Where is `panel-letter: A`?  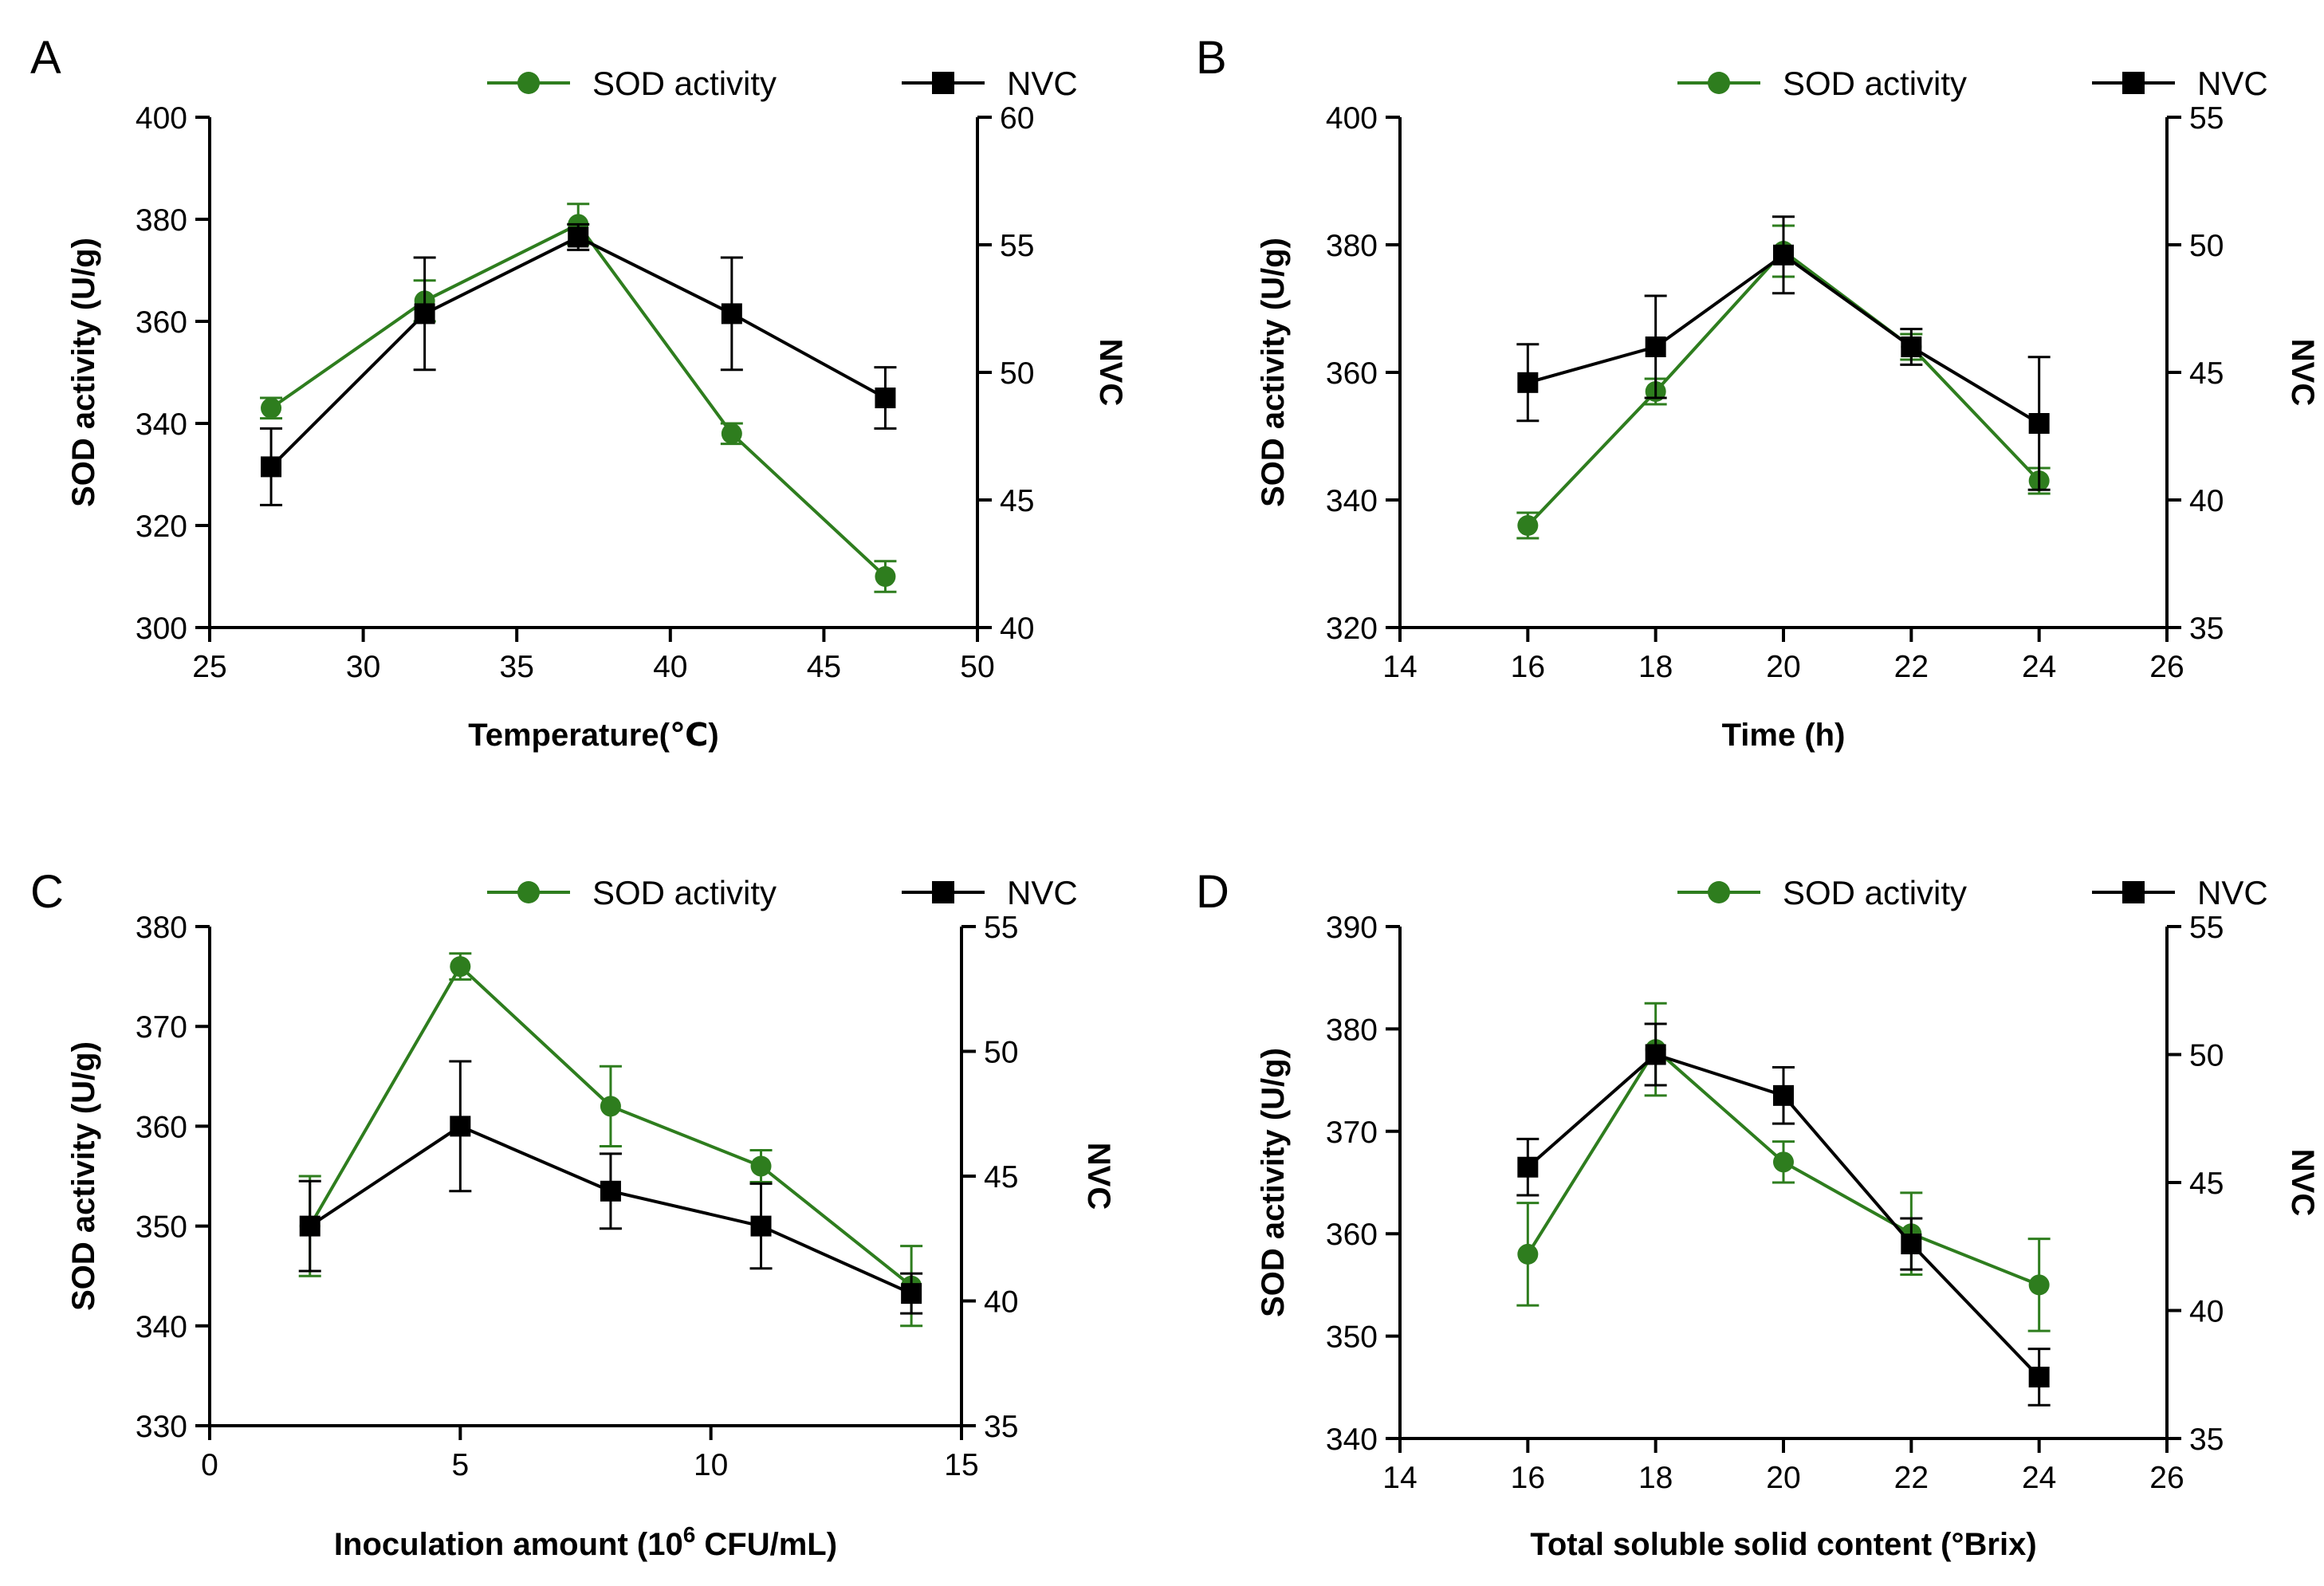
panel-letter: A is located at coordinates (45, 58).